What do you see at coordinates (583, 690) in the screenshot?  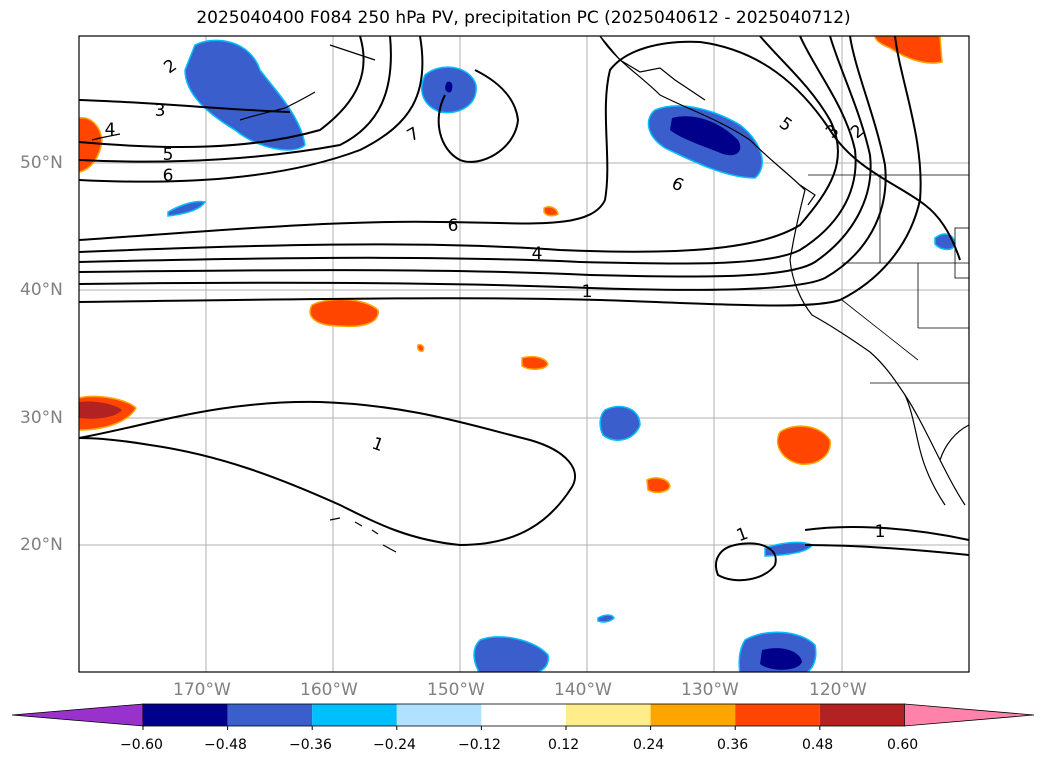 I see `lon-label: 140°W` at bounding box center [583, 690].